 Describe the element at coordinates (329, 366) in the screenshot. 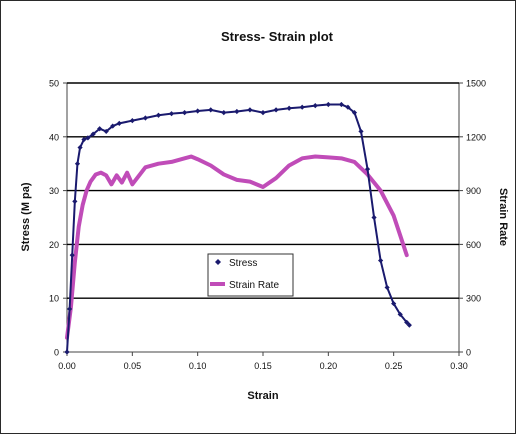

I see `x-tick-label: 0.20` at that location.